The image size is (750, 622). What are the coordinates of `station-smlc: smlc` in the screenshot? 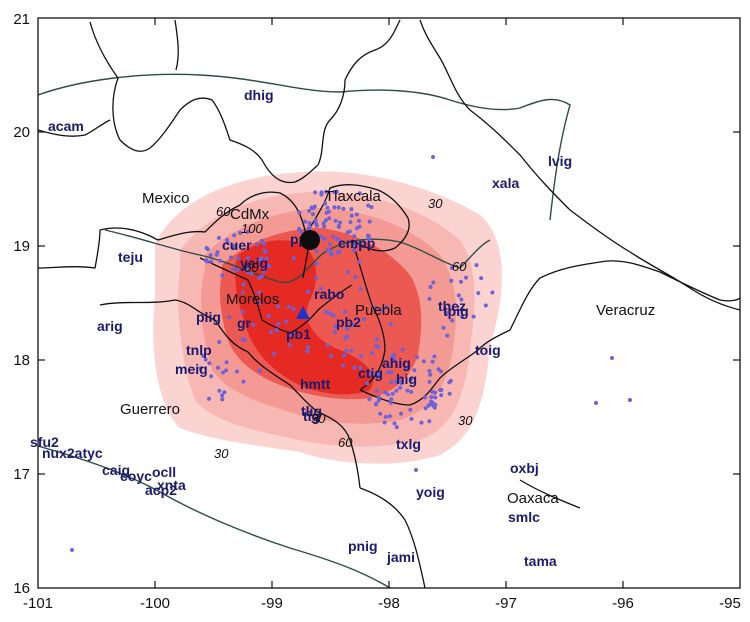 It's located at (524, 517).